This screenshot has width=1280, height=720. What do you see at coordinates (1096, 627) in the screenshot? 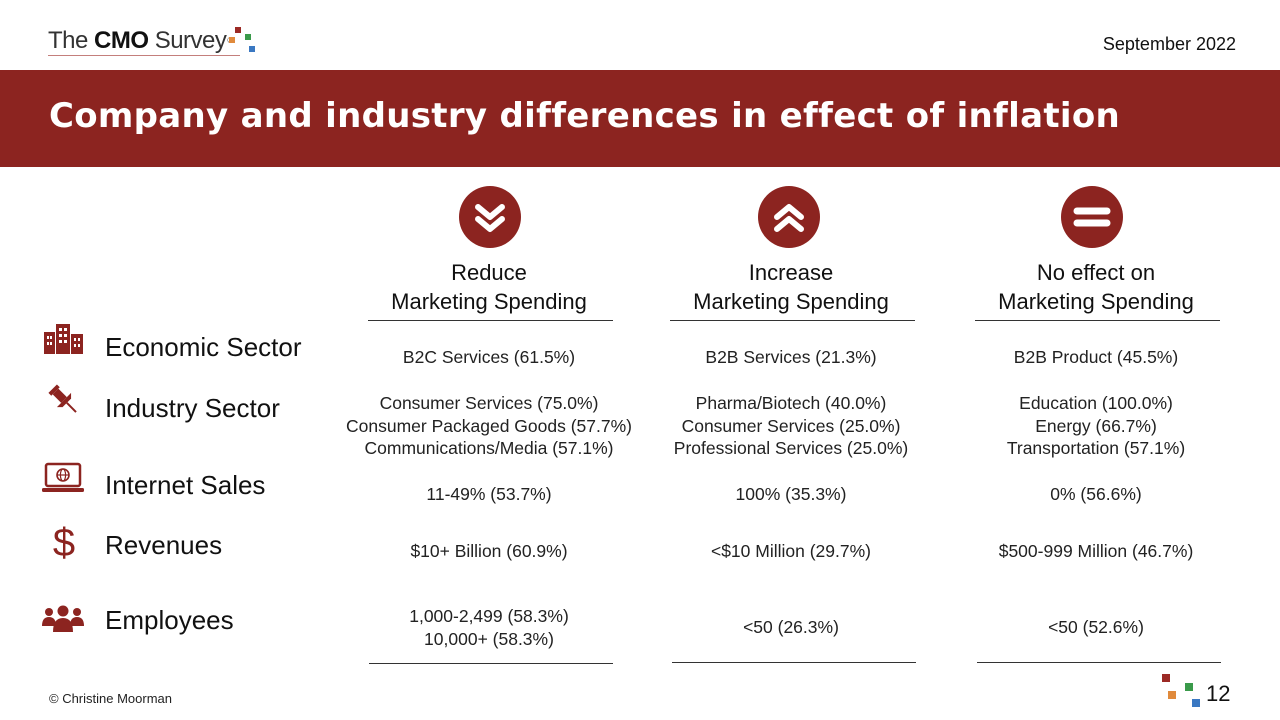
I see `table-cell: <50 (52.6%)` at bounding box center [1096, 627].